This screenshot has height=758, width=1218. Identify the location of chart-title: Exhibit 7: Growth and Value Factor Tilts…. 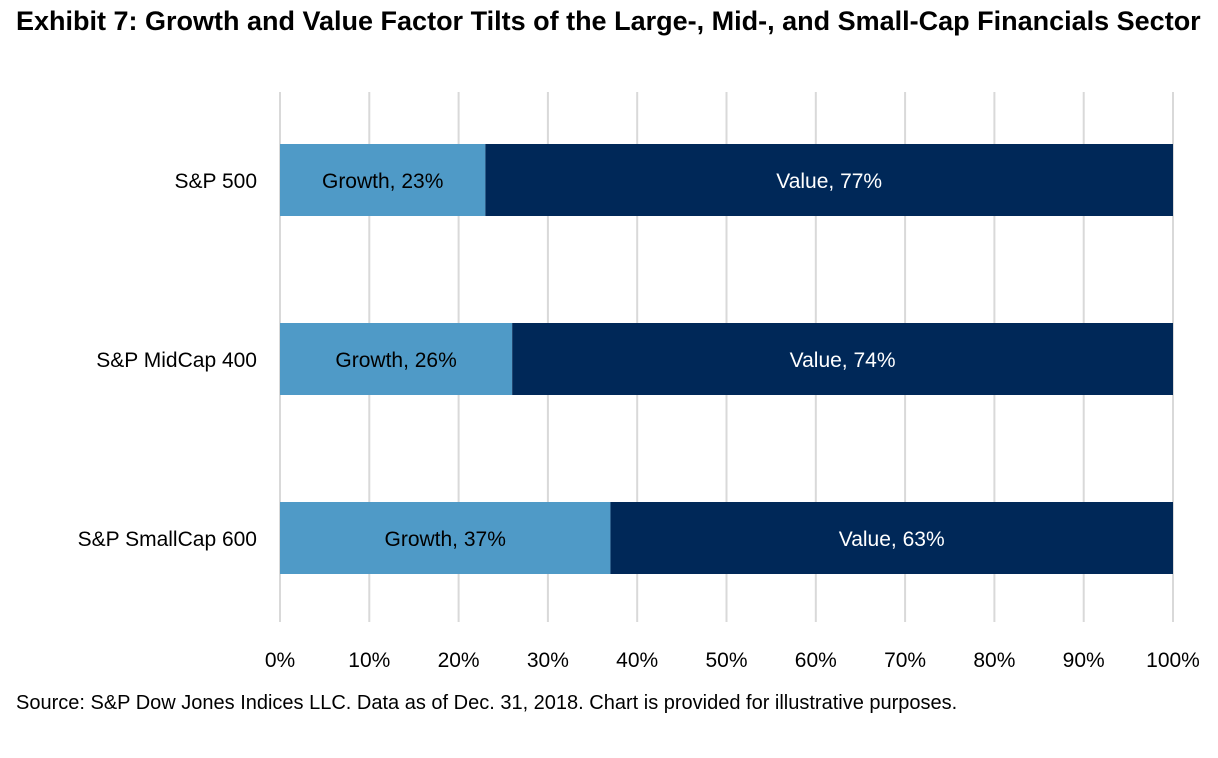
(608, 21).